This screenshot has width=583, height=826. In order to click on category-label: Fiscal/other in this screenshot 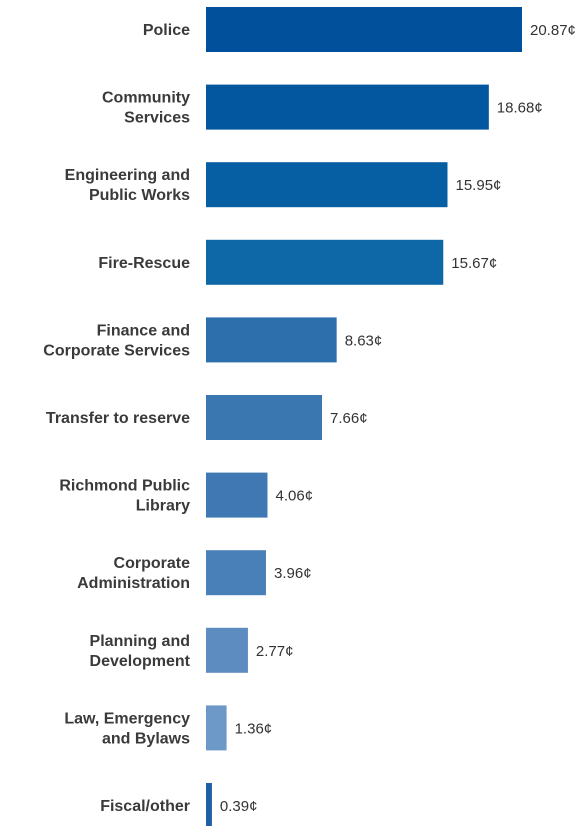, I will do `click(145, 806)`.